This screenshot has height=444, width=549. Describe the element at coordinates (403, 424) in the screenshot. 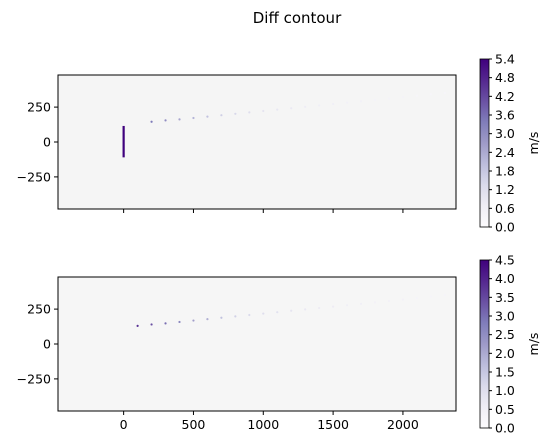

I see `x-tick-label: 2000` at that location.